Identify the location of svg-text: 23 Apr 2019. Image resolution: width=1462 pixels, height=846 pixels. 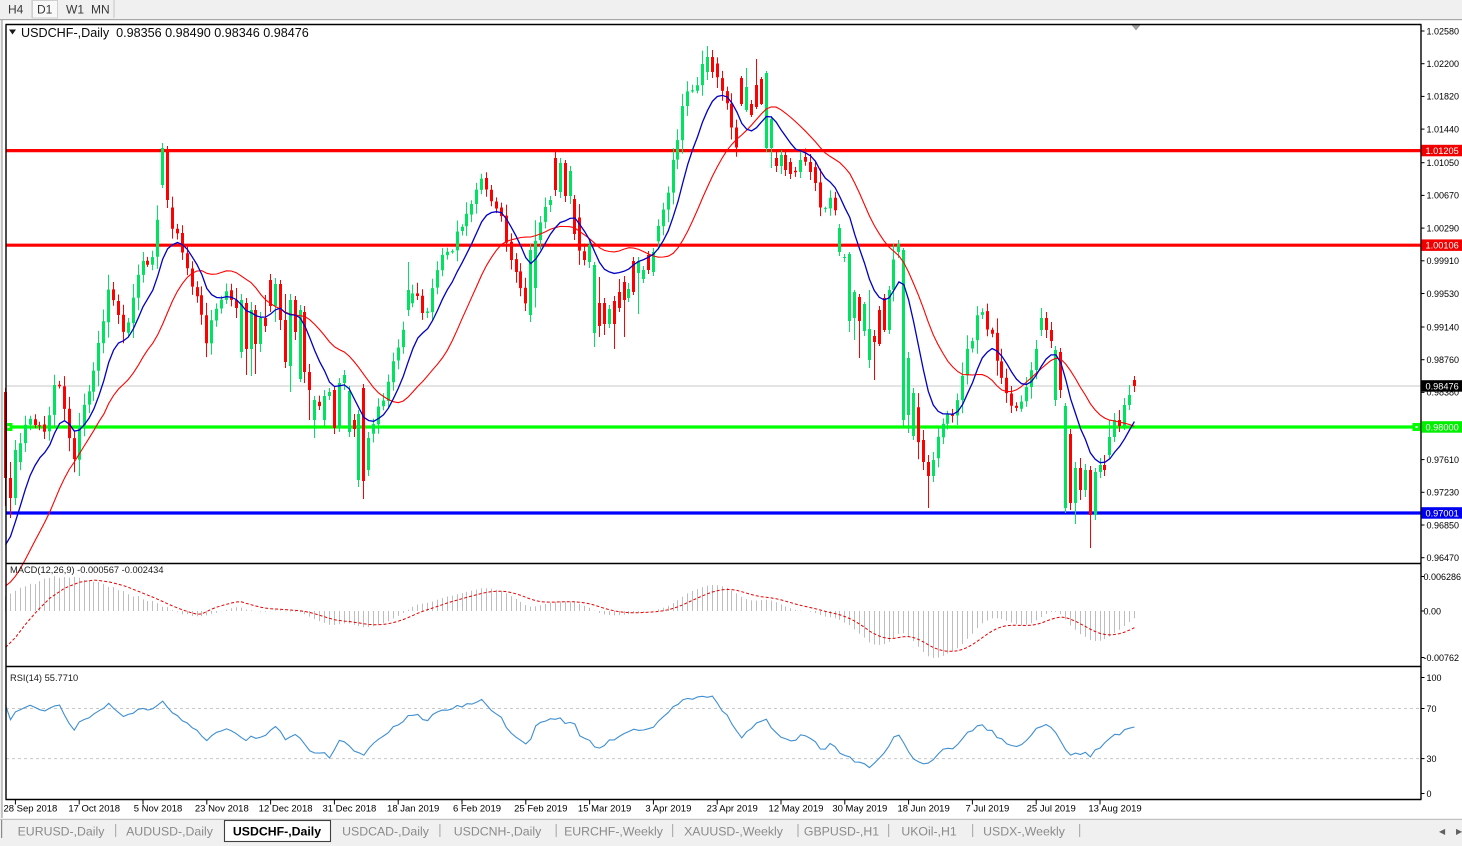
(732, 809).